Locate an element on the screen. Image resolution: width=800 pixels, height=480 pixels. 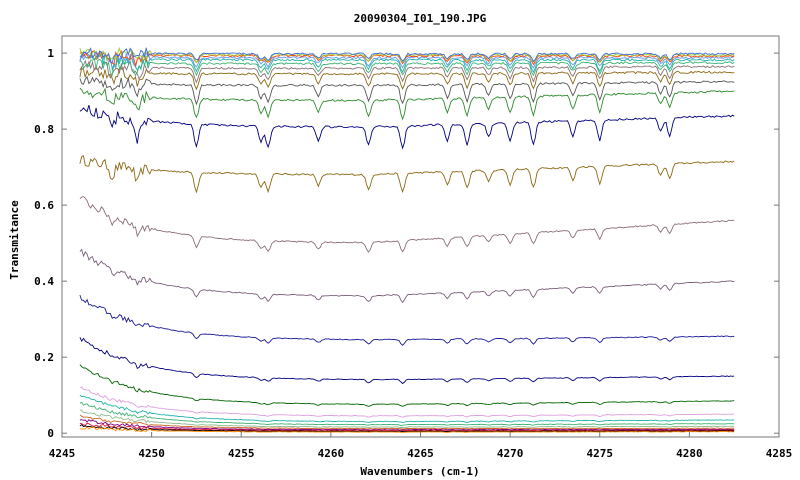
x-tick-label: 4255 is located at coordinates (241, 453).